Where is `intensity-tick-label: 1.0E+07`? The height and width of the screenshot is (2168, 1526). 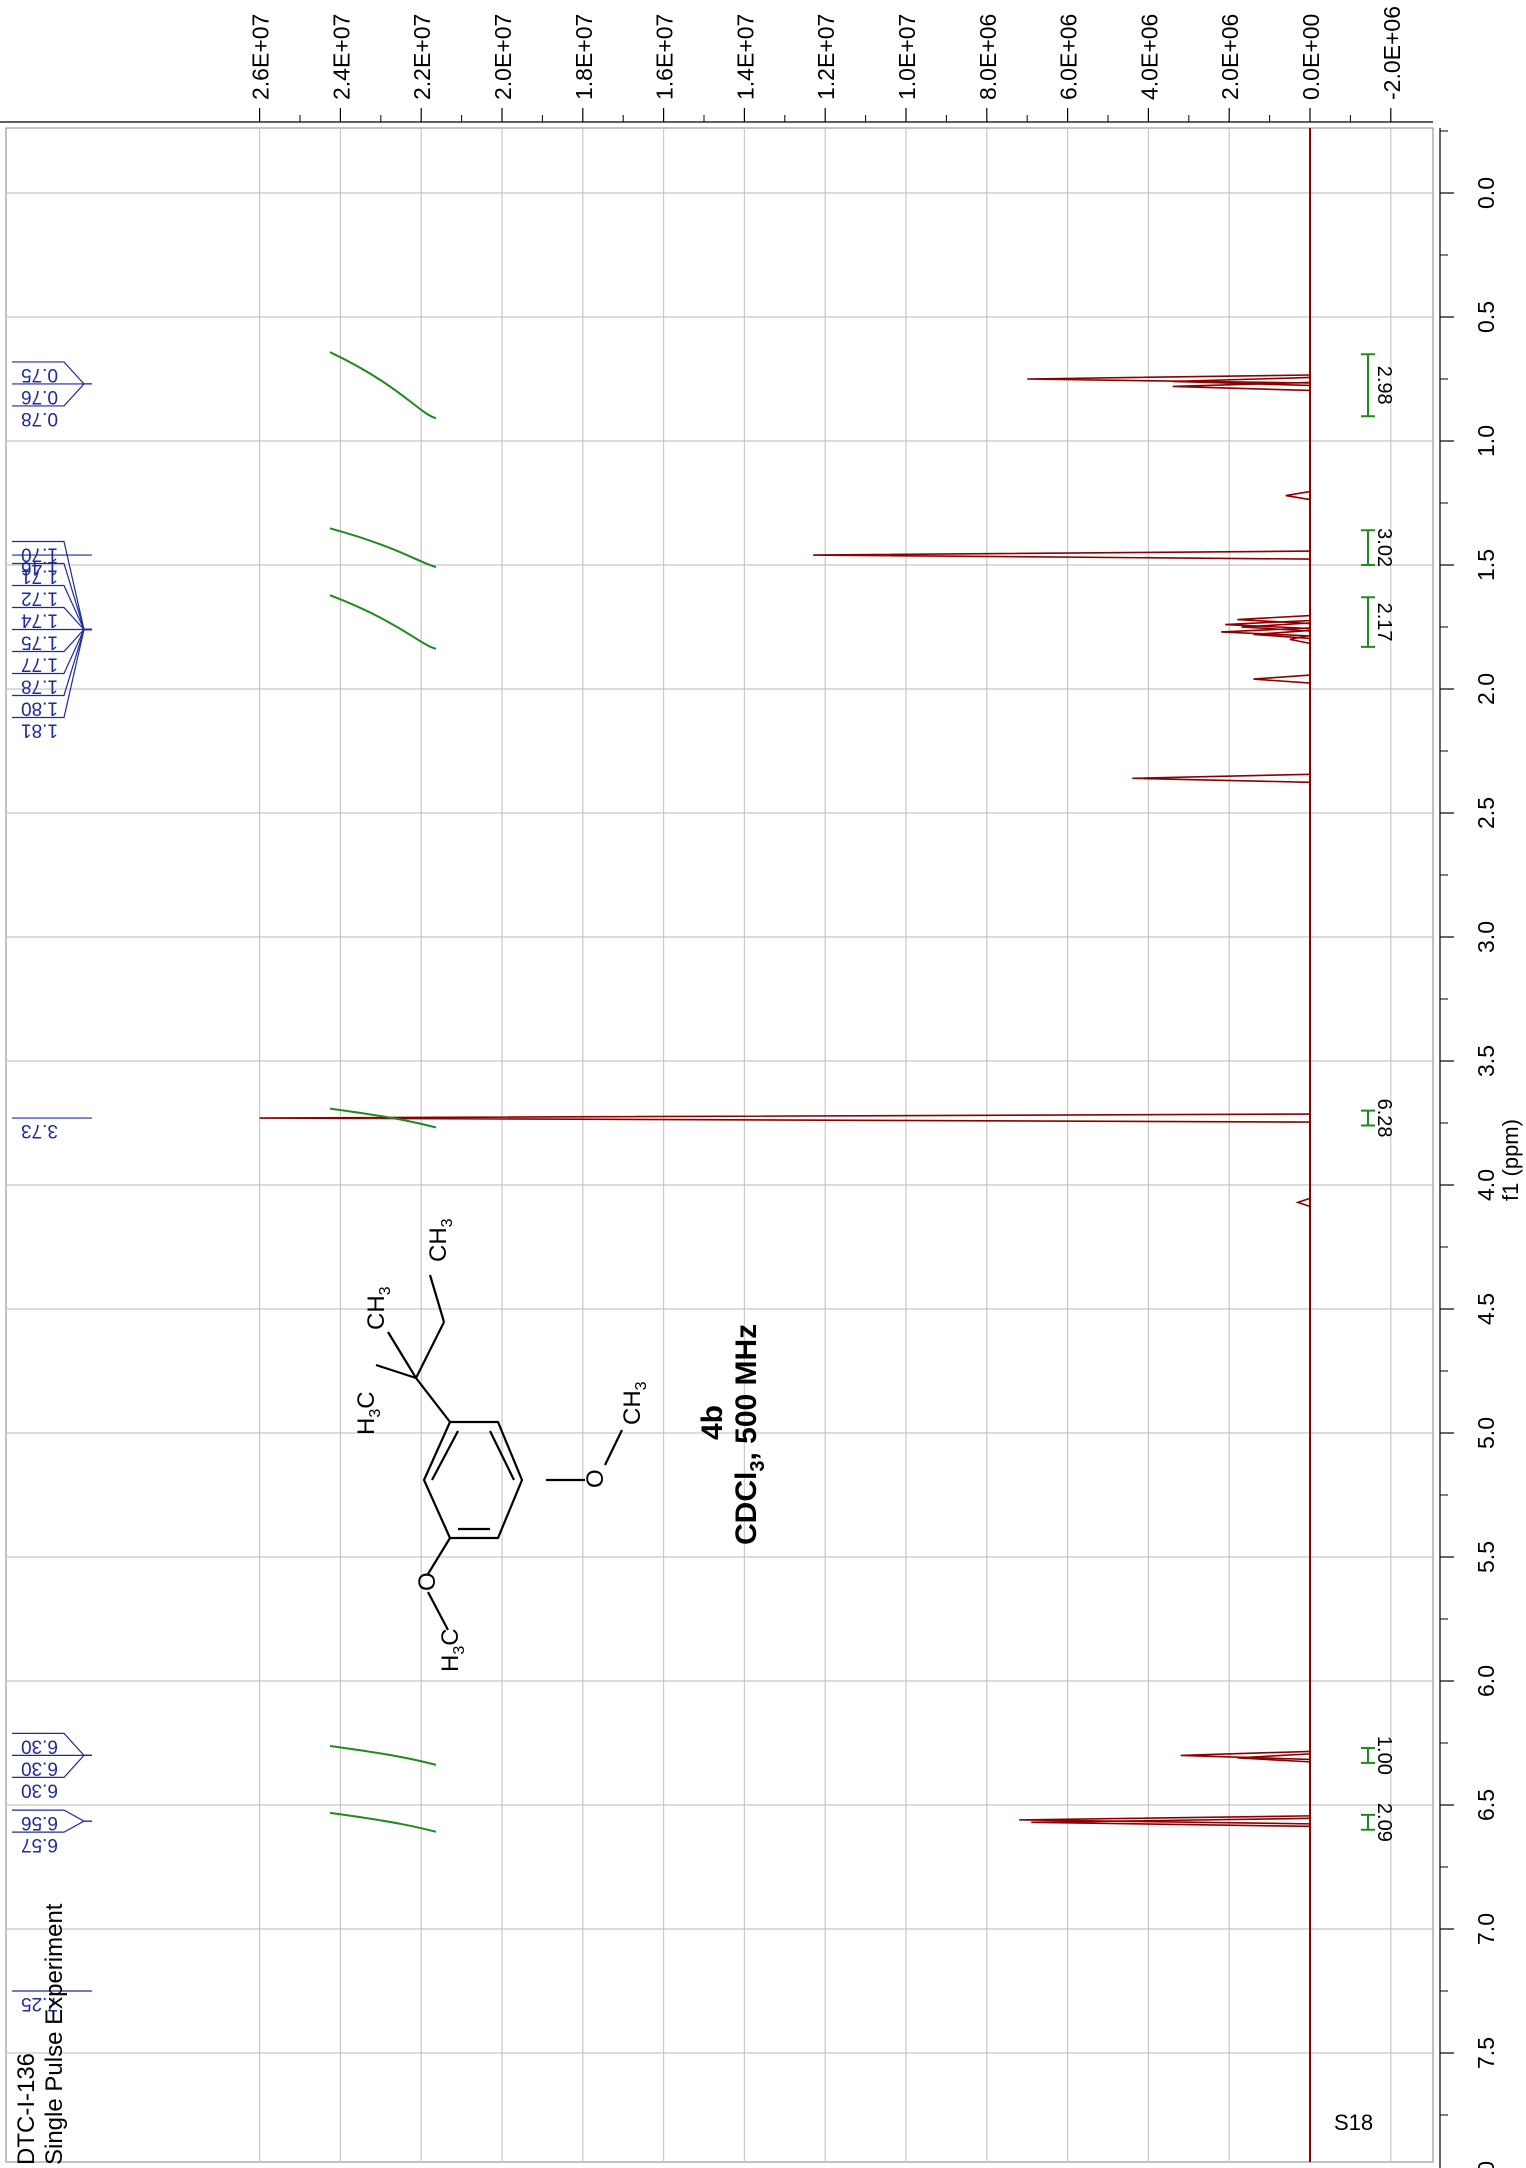 intensity-tick-label: 1.0E+07 is located at coordinates (907, 57).